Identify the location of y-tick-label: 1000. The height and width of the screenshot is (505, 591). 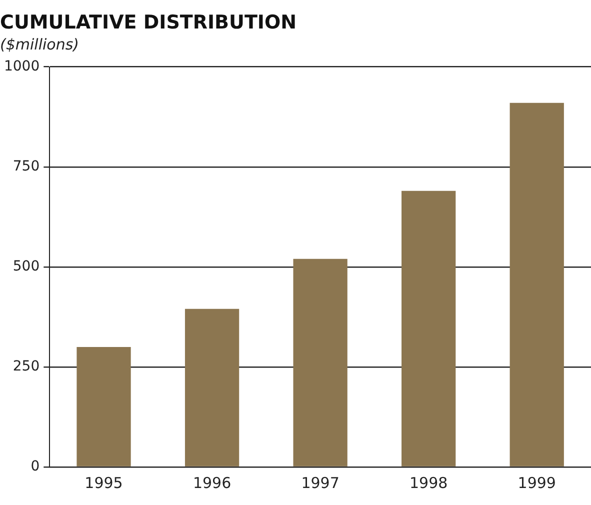
(22, 66).